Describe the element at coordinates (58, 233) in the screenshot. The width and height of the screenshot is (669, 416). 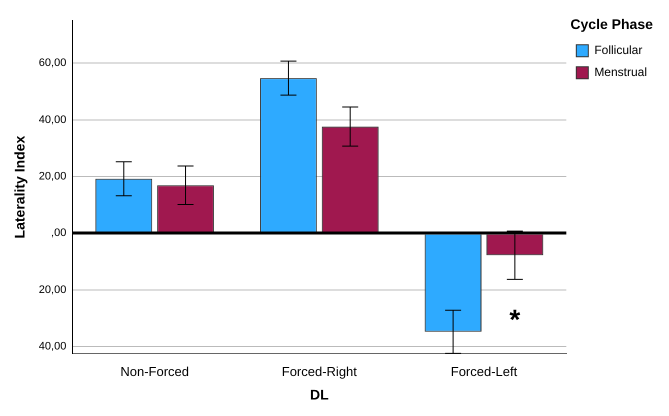
I see `y-tick-label: ,00` at that location.